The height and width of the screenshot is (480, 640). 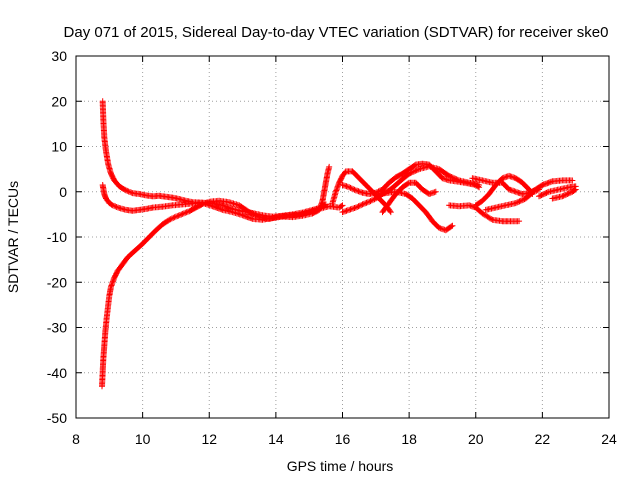 I want to click on x-tick-label: 22, so click(x=543, y=439).